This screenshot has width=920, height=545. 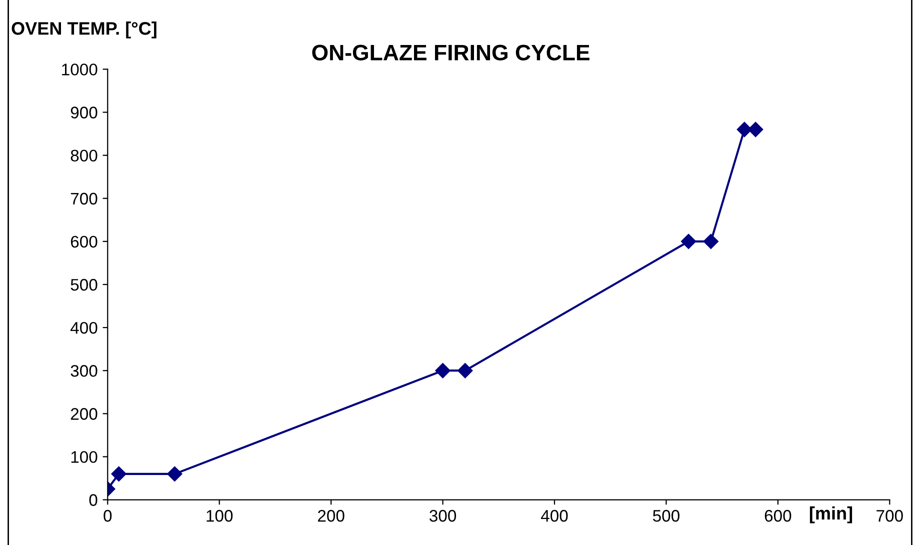 What do you see at coordinates (84, 30) in the screenshot?
I see `y-axis-title: OVEN TEMP. [°C]` at bounding box center [84, 30].